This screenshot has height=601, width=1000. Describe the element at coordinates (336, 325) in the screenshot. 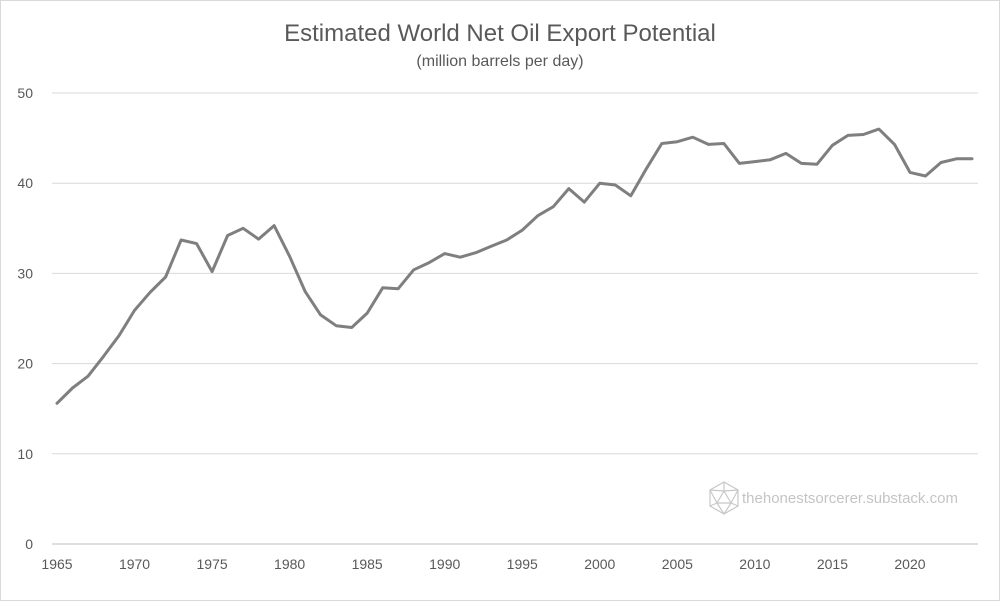

I see `data-point-1983` at that location.